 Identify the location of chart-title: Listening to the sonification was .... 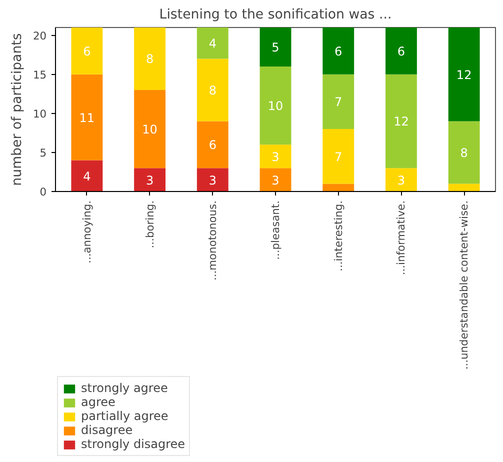
(275, 15).